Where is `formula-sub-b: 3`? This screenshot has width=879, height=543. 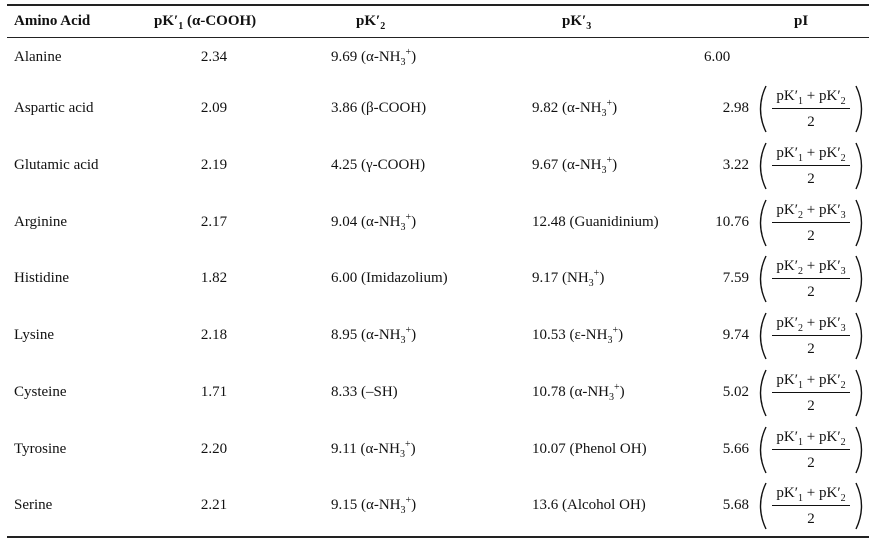
formula-sub-b: 3 is located at coordinates (843, 272).